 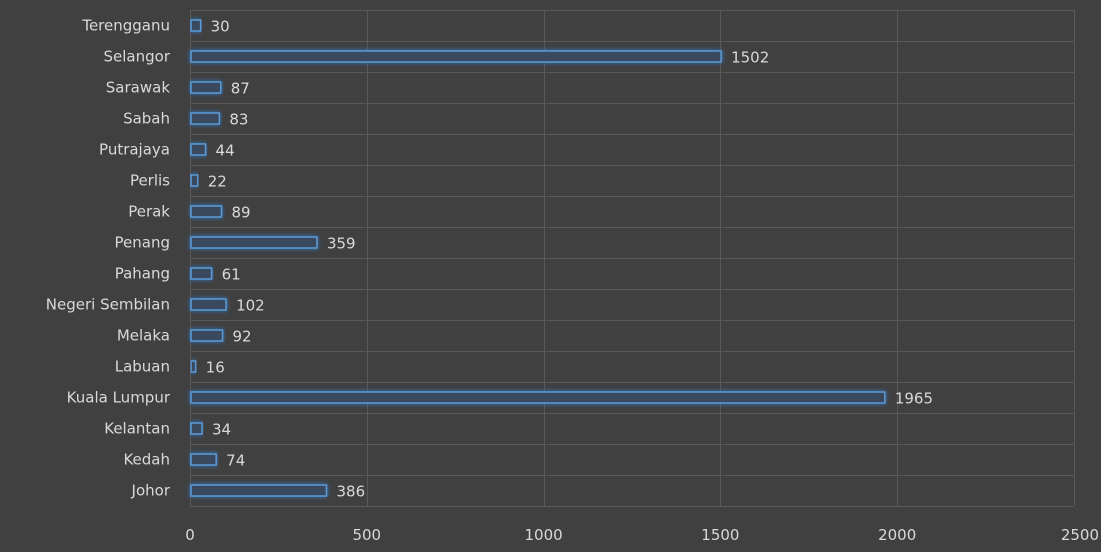 What do you see at coordinates (142, 274) in the screenshot?
I see `category-label: Pahang` at bounding box center [142, 274].